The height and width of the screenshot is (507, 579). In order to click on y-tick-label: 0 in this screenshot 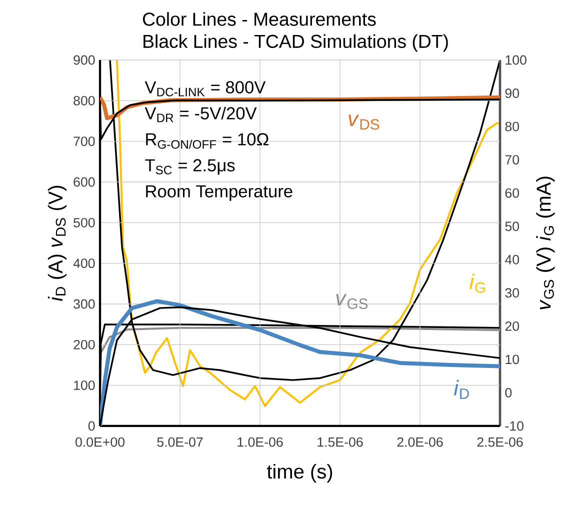, I will do `click(91, 426)`.